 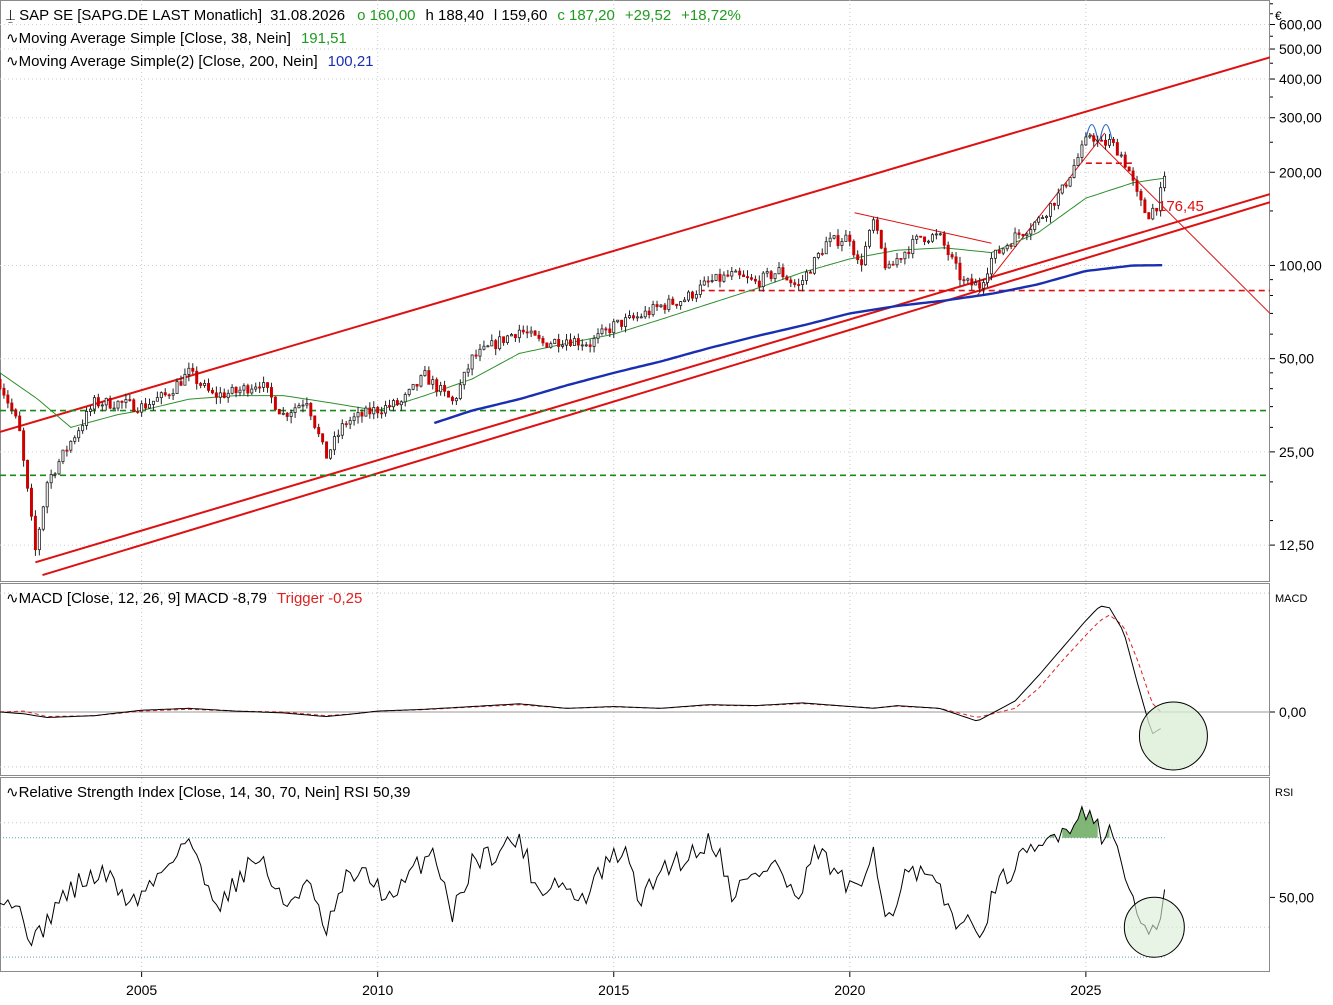 What do you see at coordinates (798, 344) in the screenshot?
I see `ma200-line` at bounding box center [798, 344].